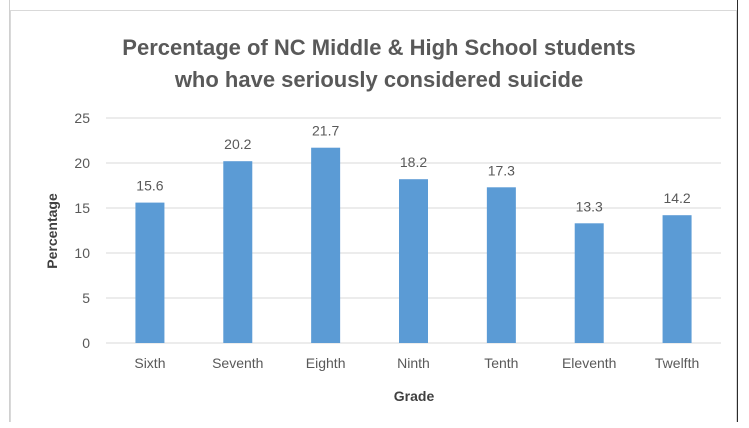  Describe the element at coordinates (378, 79) in the screenshot. I see `chart-title-line-2: who have seriously considered suicide` at that location.